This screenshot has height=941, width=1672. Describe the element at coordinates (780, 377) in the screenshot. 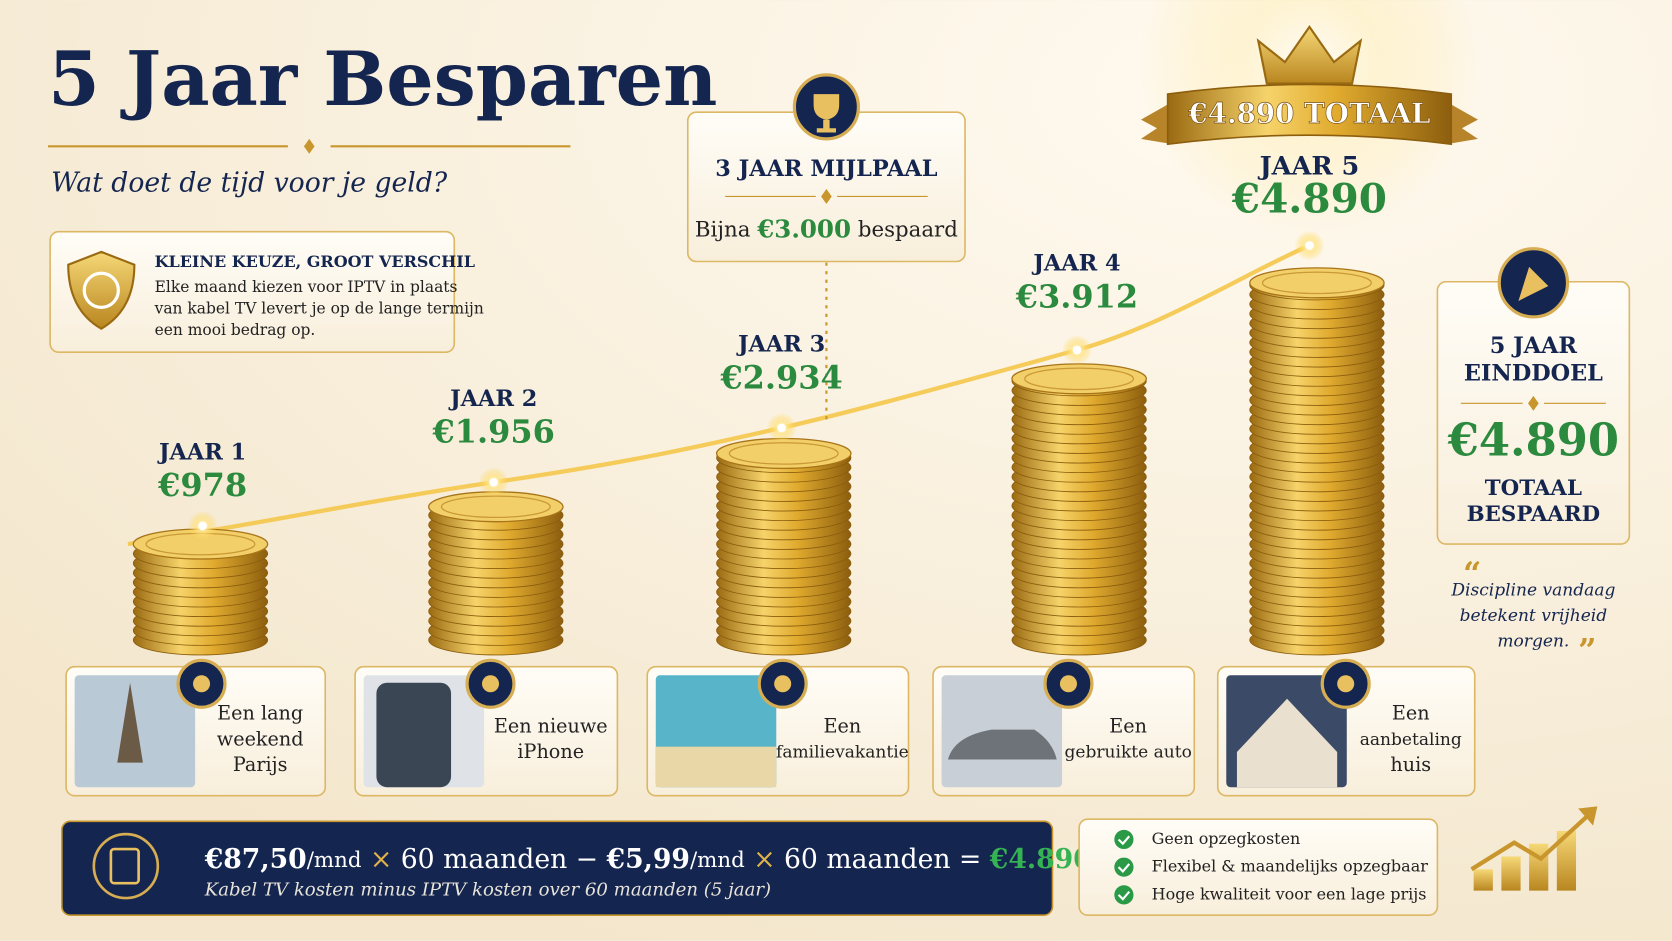

I see `year-amount: €2.934` at that location.